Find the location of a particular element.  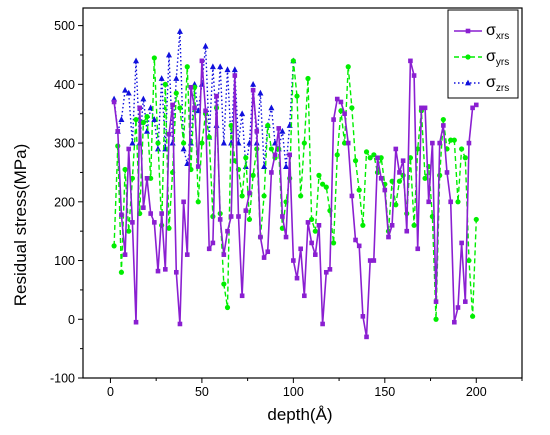

x-axis: 0 50 100 150 200 is located at coordinates (315, 388).